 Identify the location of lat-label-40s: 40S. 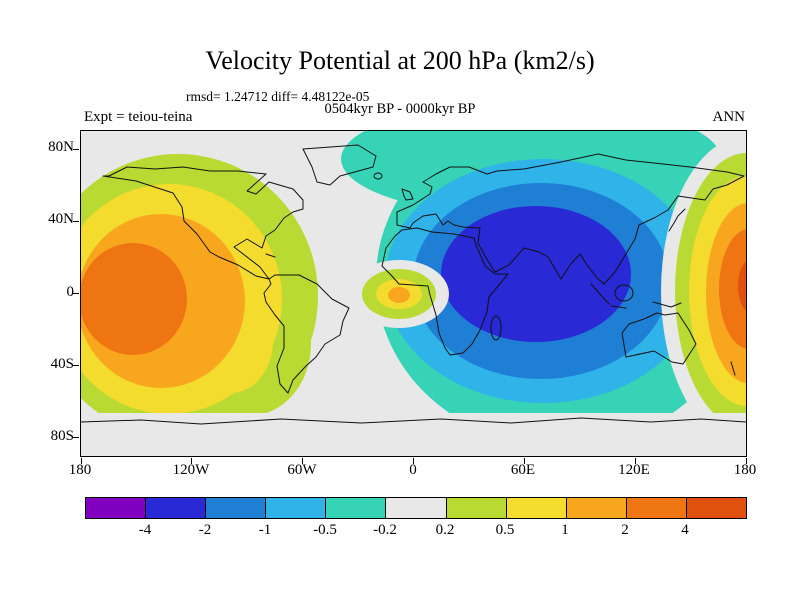
(62, 364).